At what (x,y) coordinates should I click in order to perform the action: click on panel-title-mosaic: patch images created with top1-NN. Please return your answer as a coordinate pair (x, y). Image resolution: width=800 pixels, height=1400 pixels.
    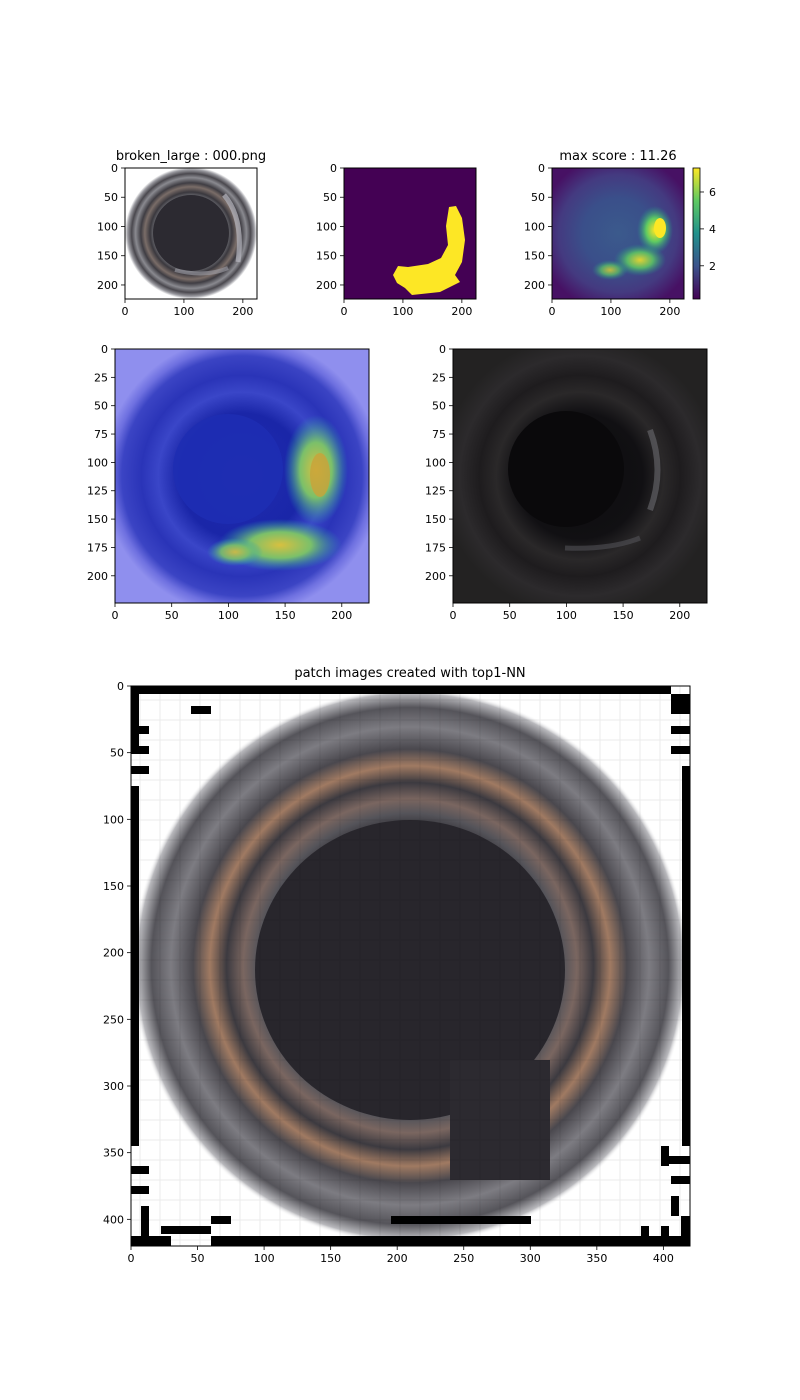
    Looking at the image, I should click on (409, 673).